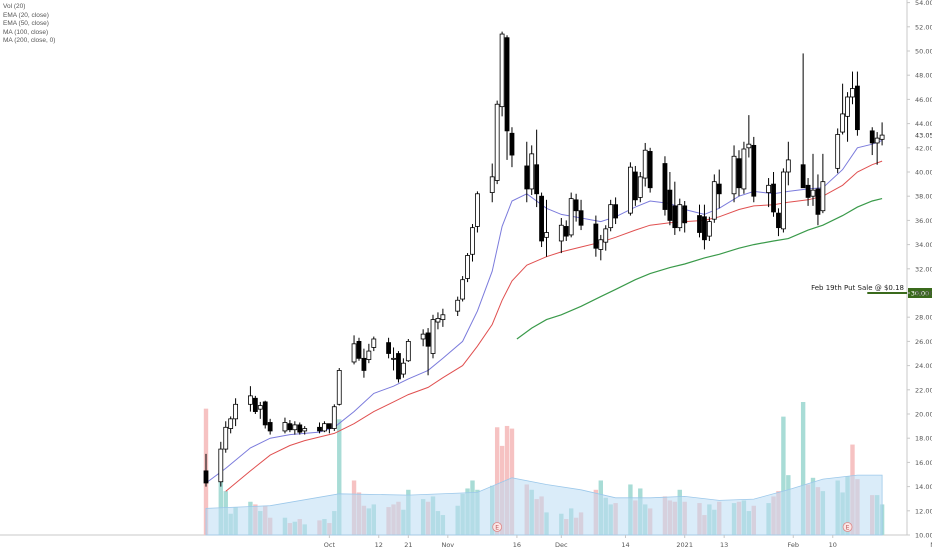 The image size is (932, 550). I want to click on current-price-label: 43.05, so click(923, 136).